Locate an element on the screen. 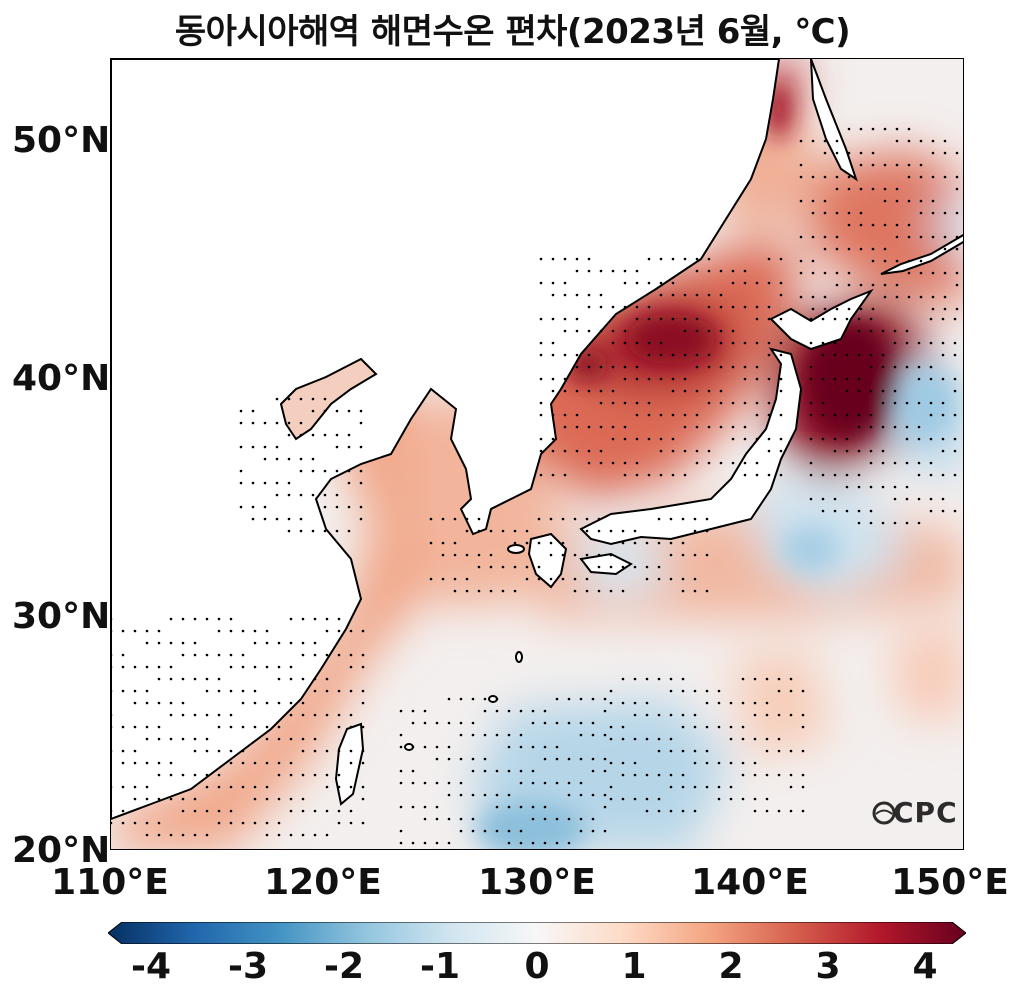  colorbar-tick-m2: -2 is located at coordinates (344, 966).